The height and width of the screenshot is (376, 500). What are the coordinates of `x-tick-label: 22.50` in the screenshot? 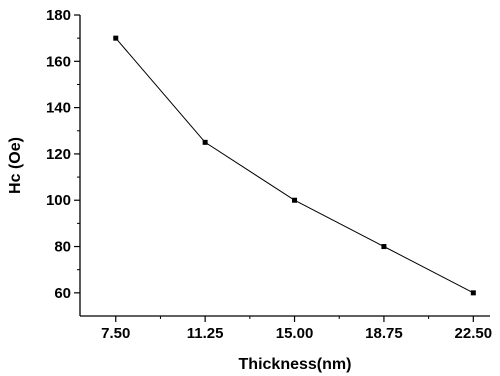 It's located at (474, 333).